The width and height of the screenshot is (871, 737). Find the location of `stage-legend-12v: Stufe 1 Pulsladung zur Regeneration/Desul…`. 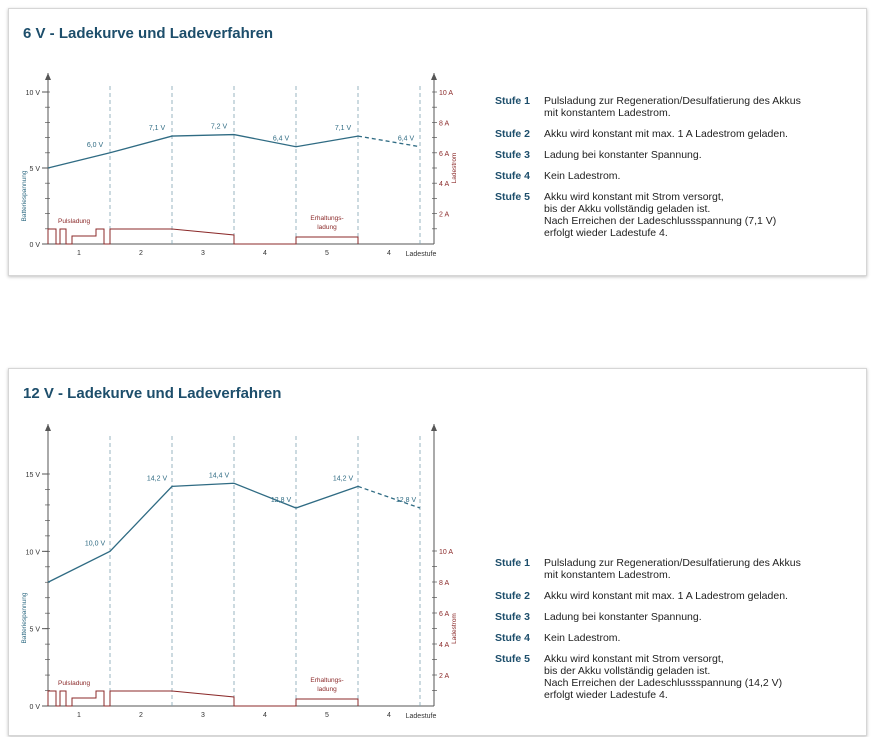

stage-legend-12v: Stufe 1 Pulsladung zur Regeneration/Desul… is located at coordinates (648, 633).